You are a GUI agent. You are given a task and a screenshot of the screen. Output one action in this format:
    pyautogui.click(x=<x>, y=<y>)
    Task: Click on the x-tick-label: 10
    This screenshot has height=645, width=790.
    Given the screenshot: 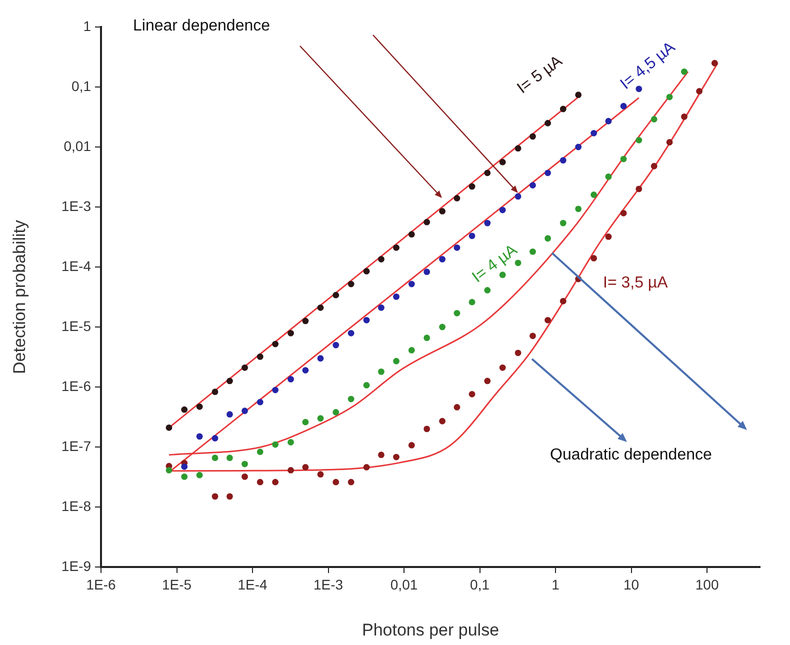 What is the action you would take?
    pyautogui.click(x=632, y=584)
    